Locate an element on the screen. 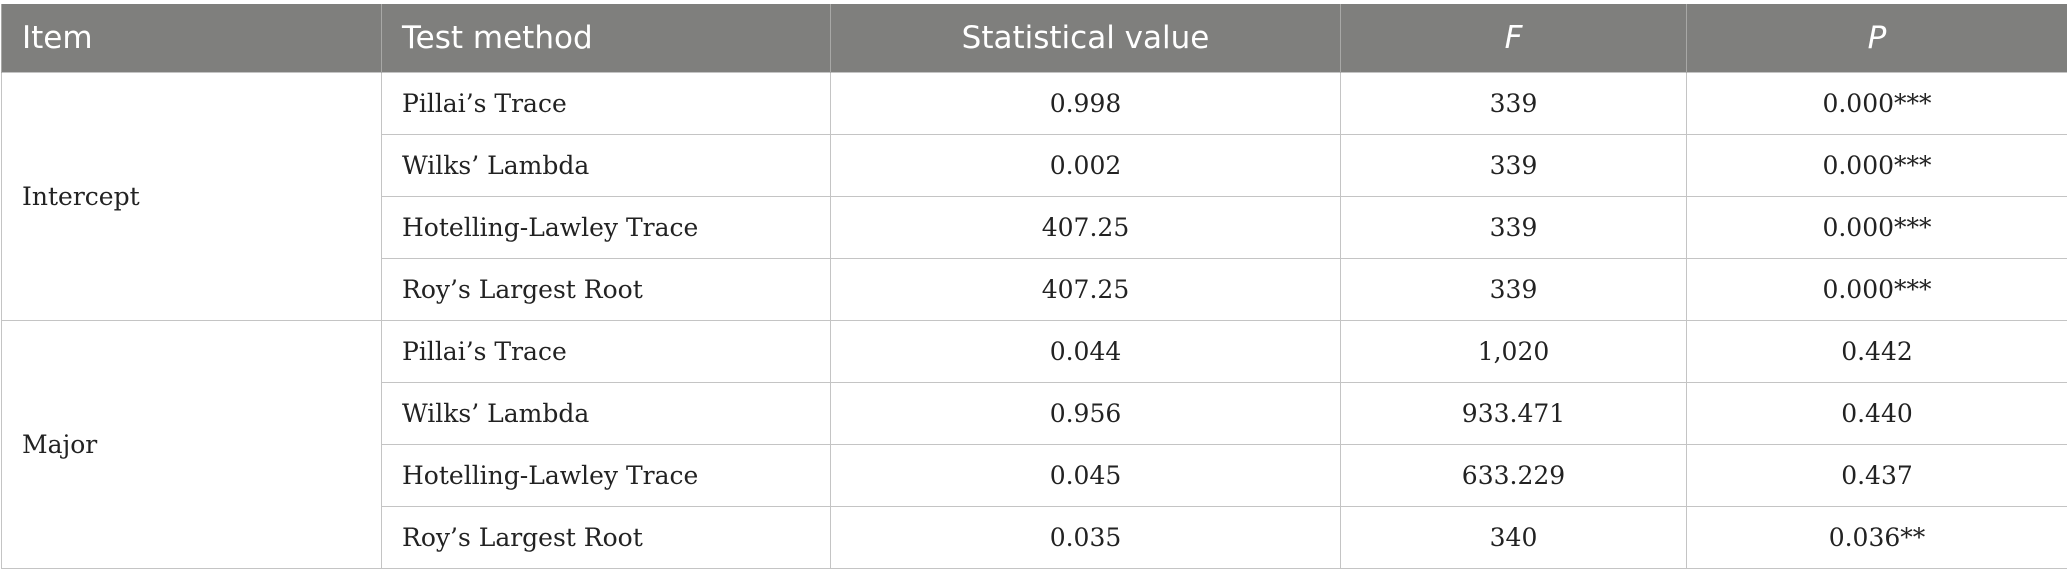 The width and height of the screenshot is (2067, 586). f-cell: 1,020 is located at coordinates (1513, 351).